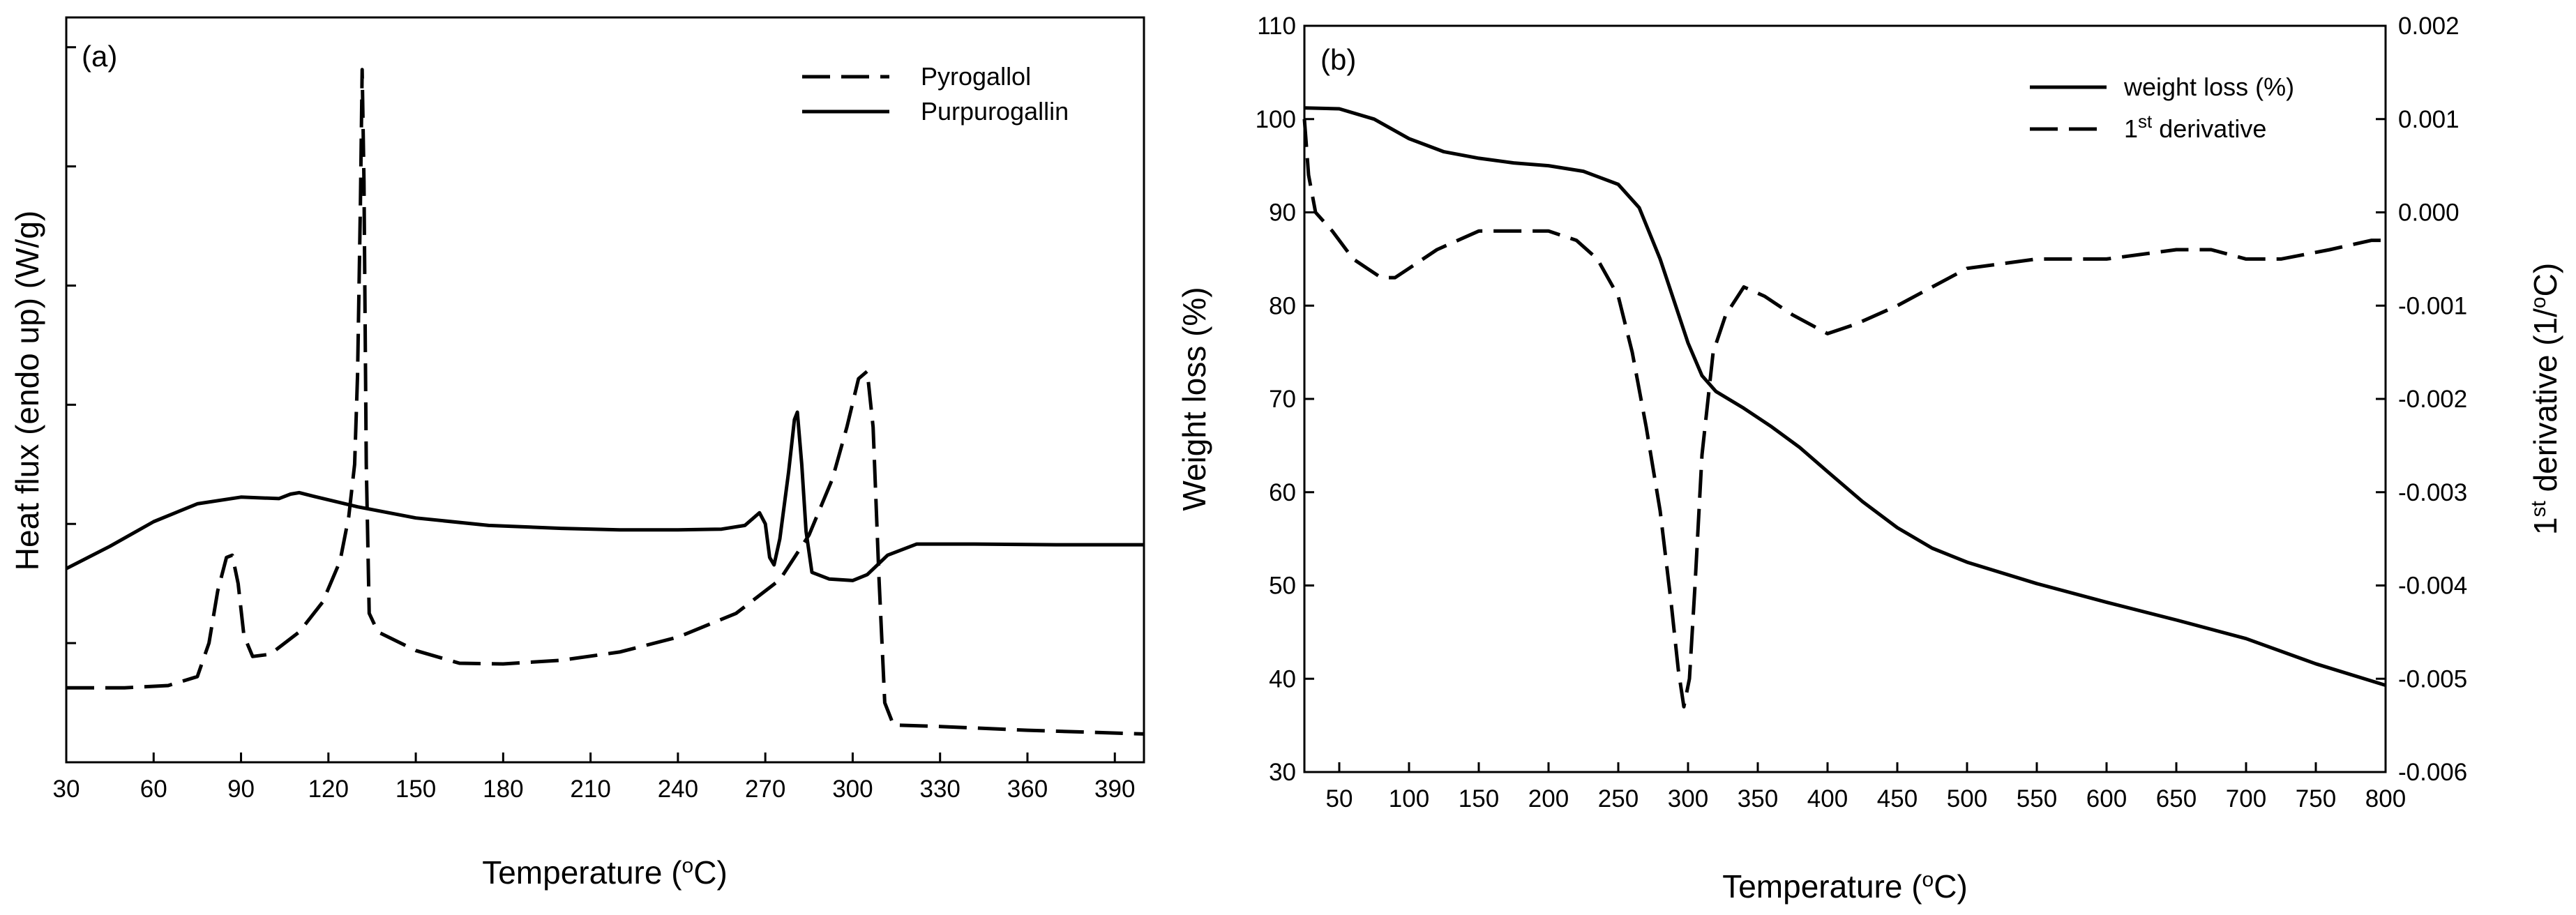 The image size is (2576, 915). I want to click on panel-a-x-tick-label: 360, so click(1027, 789).